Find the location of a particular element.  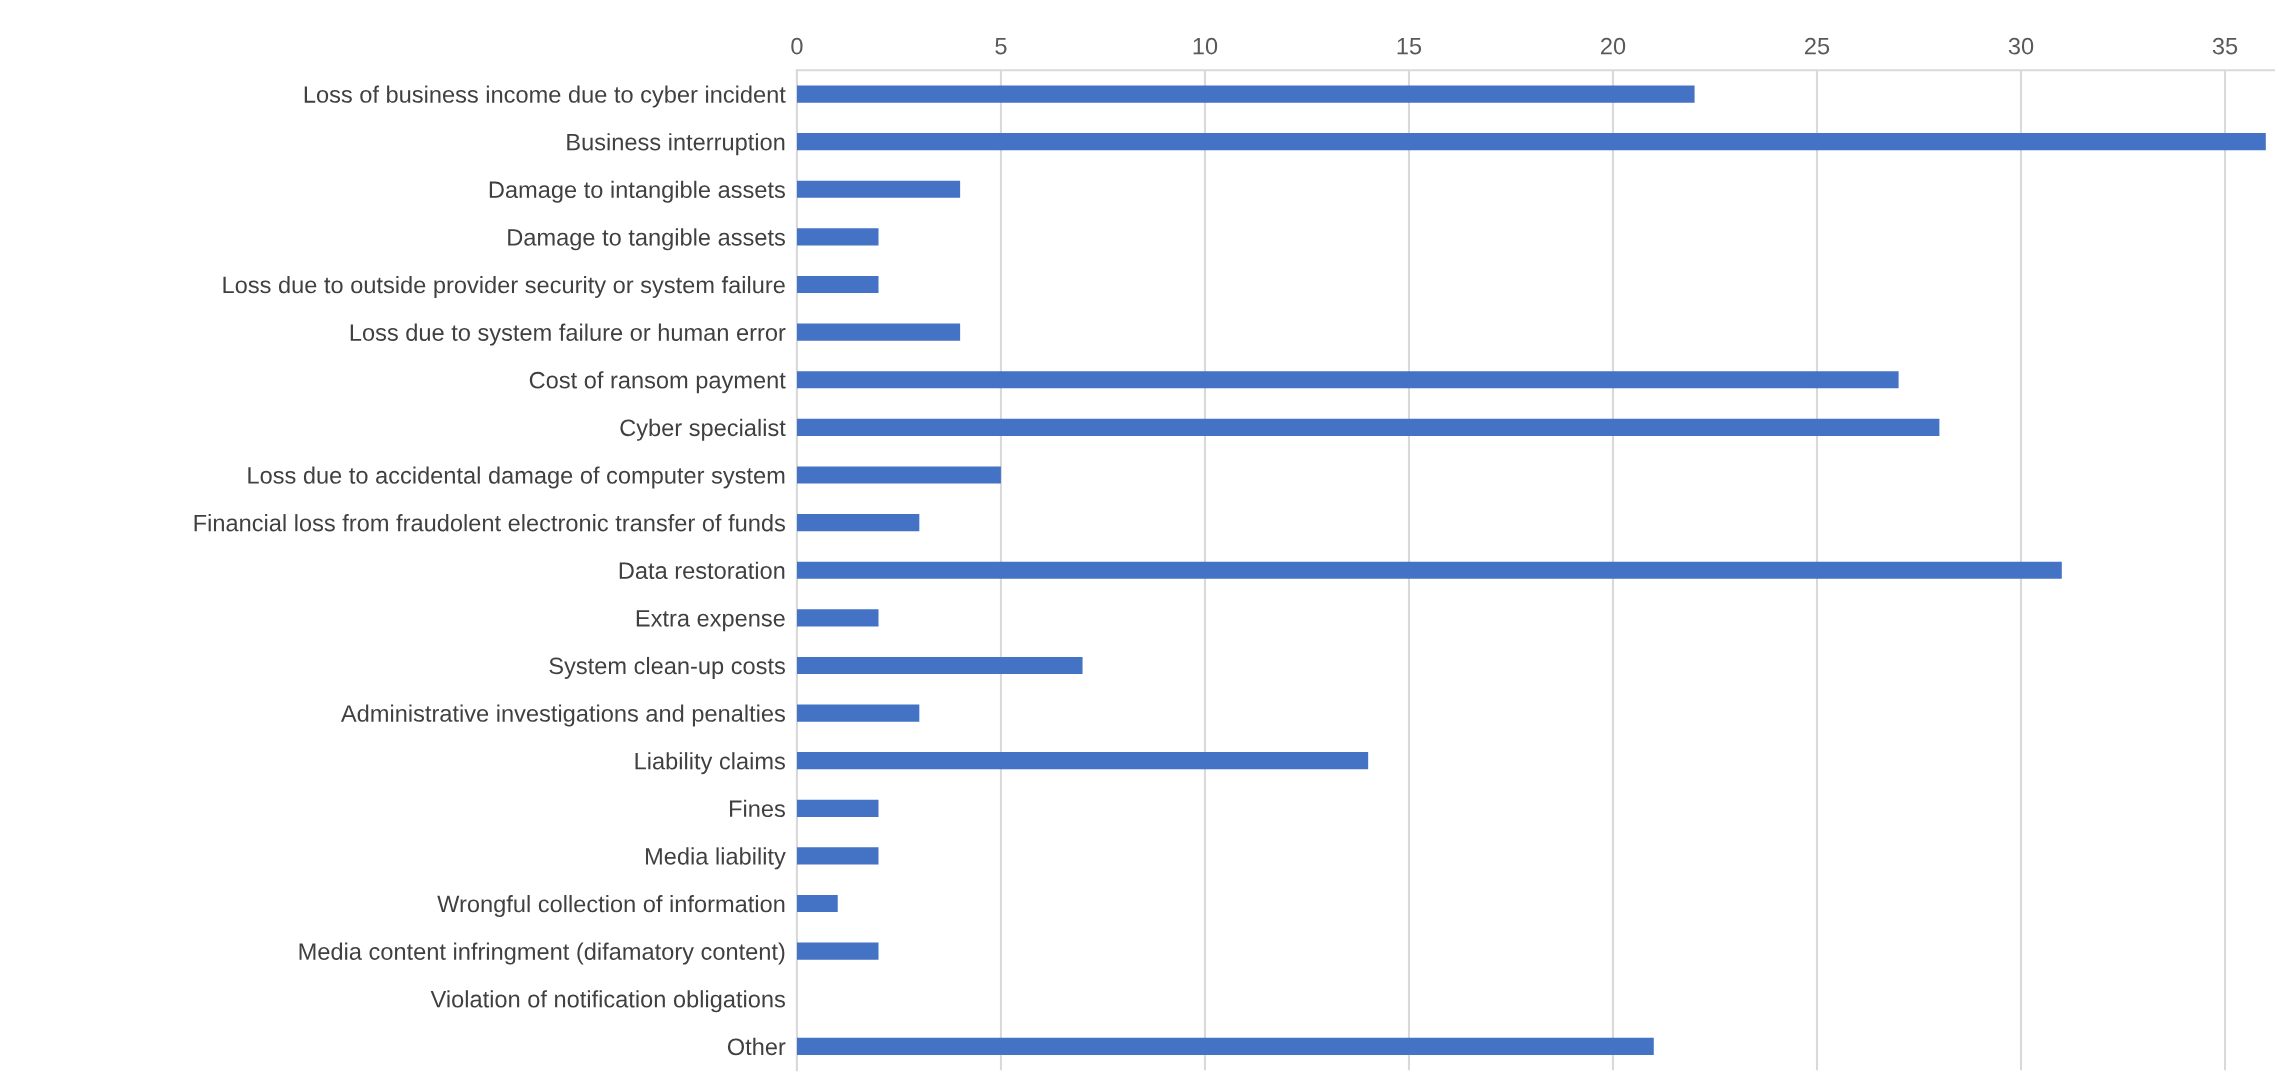

y-tick-label: Wrongful collection of information is located at coordinates (611, 905).